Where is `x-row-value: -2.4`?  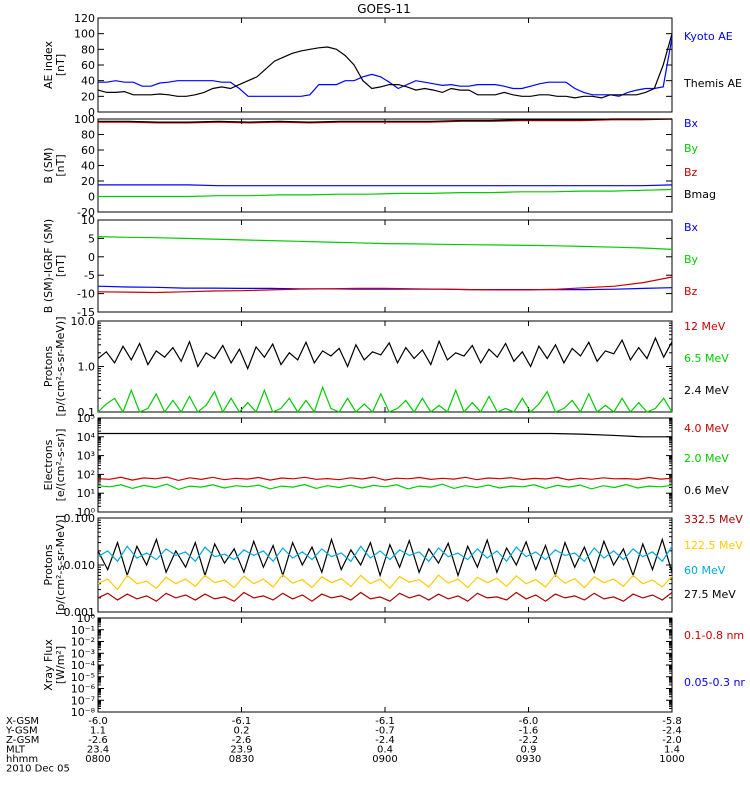 x-row-value: -2.4 is located at coordinates (672, 731).